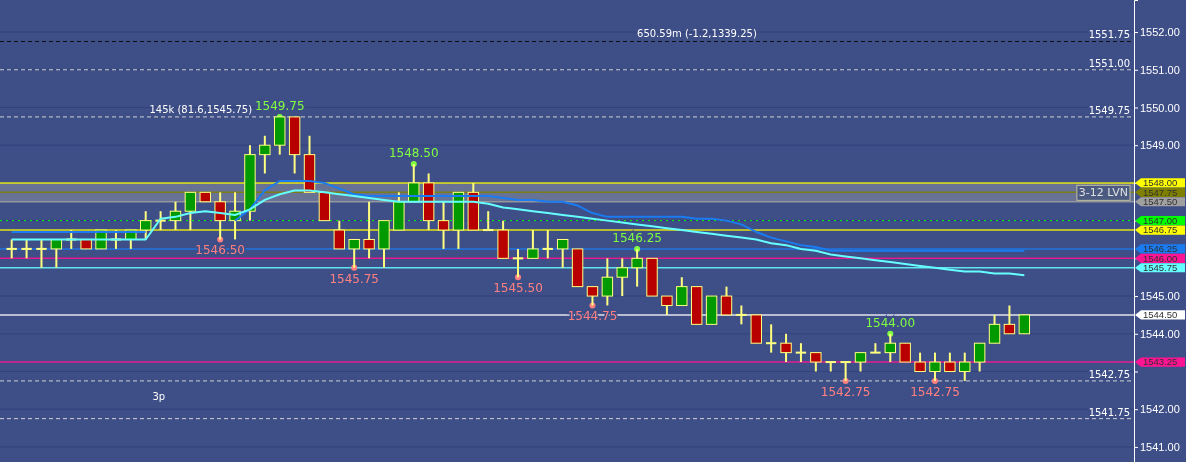 The image size is (1186, 462). What do you see at coordinates (159, 396) in the screenshot?
I see `annotation: 3p` at bounding box center [159, 396].